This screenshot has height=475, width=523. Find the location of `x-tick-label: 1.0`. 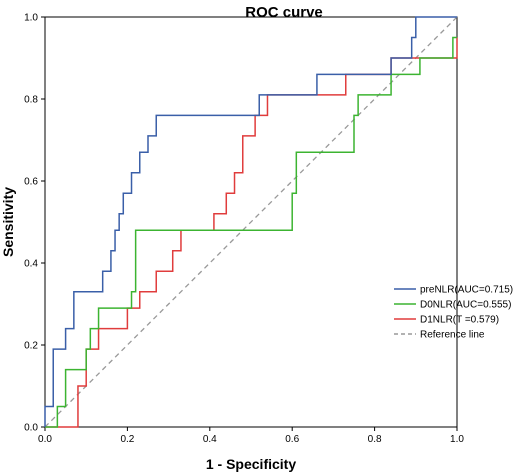

x-tick-label: 1.0 is located at coordinates (457, 439).